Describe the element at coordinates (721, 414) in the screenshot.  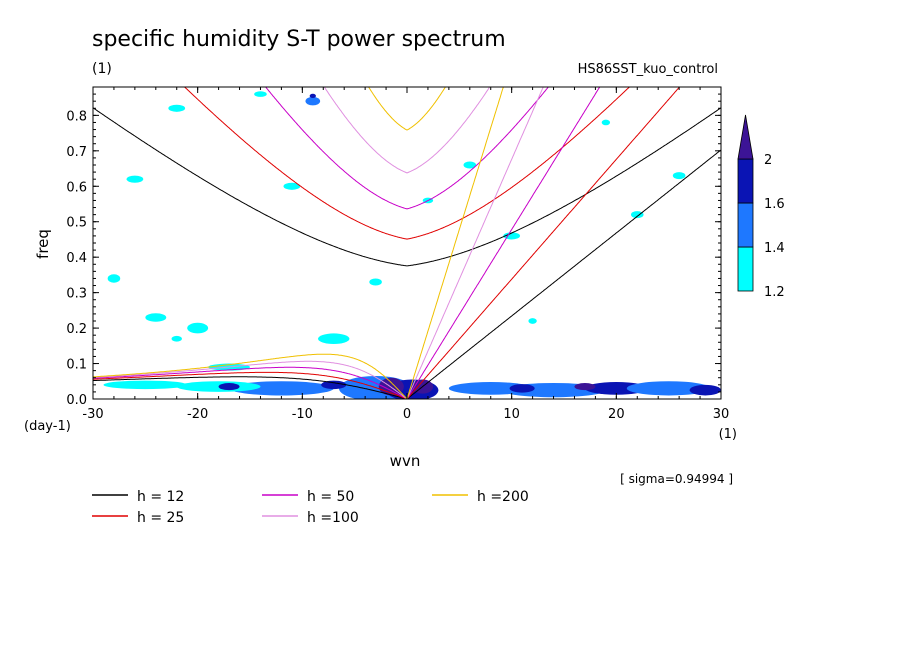
I see `x-tick-label: 30` at that location.